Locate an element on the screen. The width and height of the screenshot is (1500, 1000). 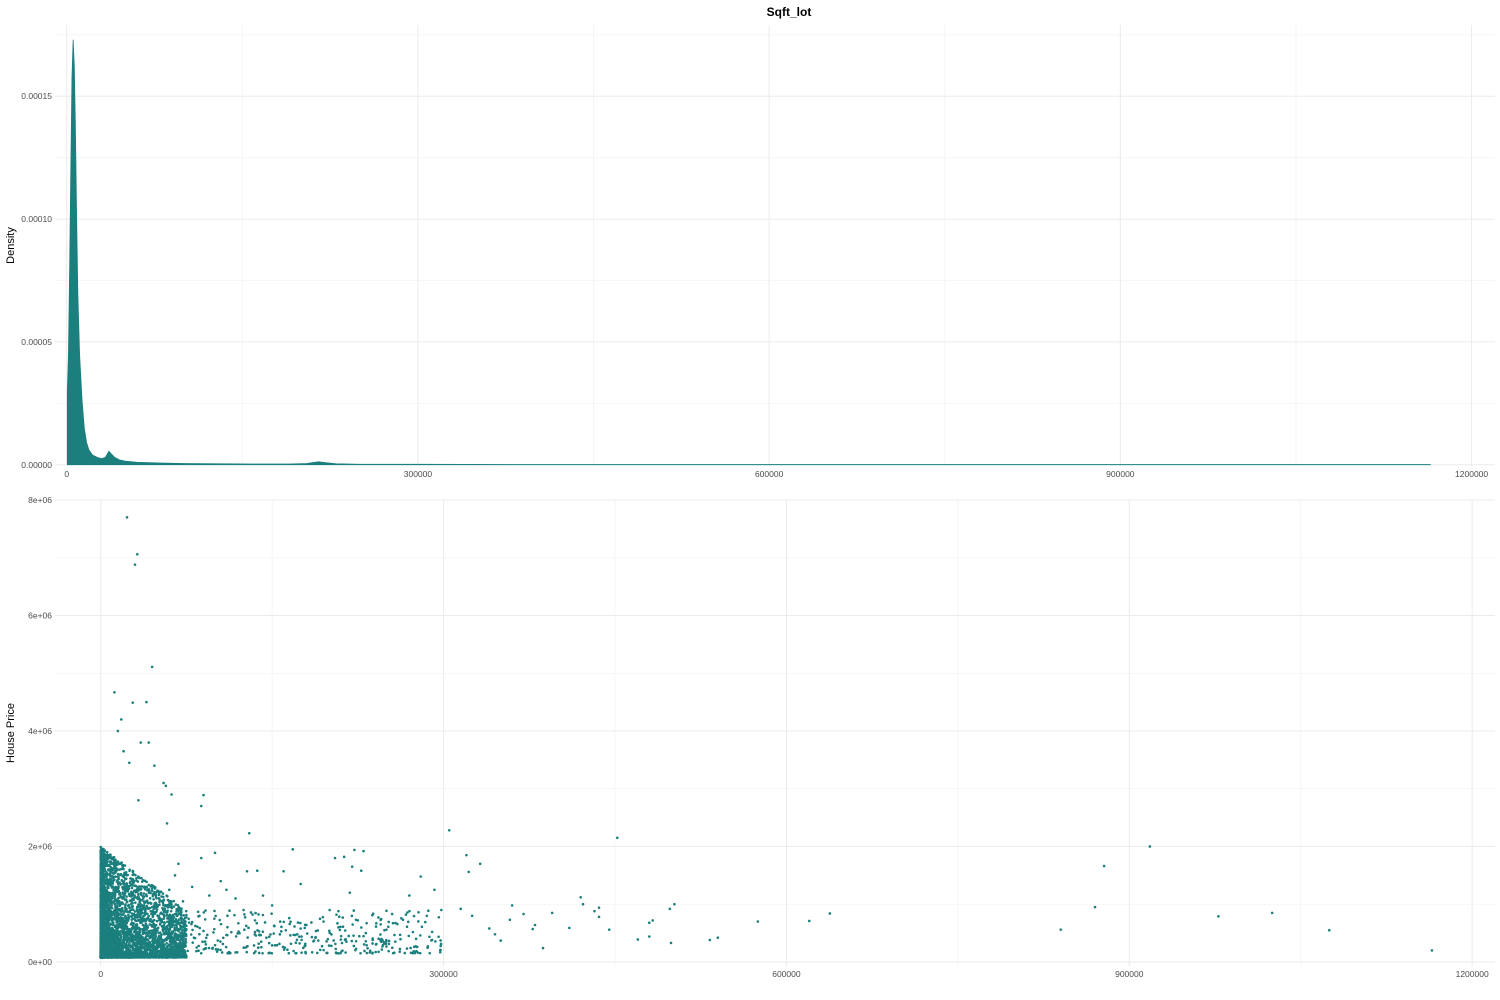
y-tick-label: 0.00015 is located at coordinates (36, 96).